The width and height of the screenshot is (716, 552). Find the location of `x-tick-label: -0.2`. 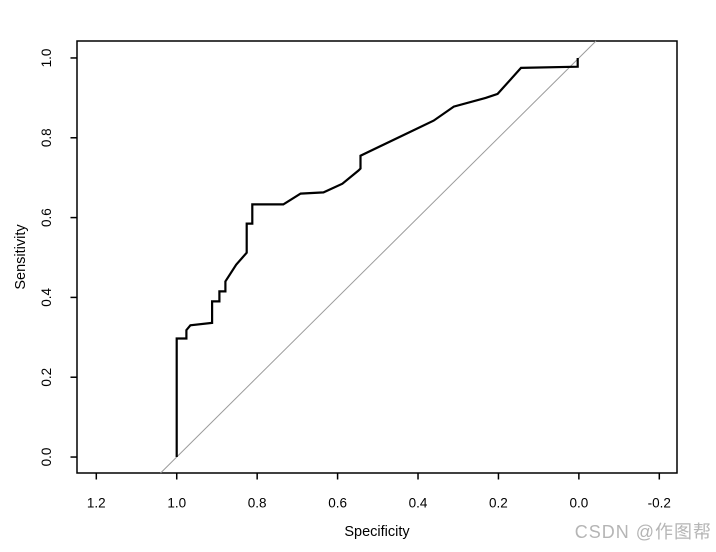

x-tick-label: -0.2 is located at coordinates (659, 503).